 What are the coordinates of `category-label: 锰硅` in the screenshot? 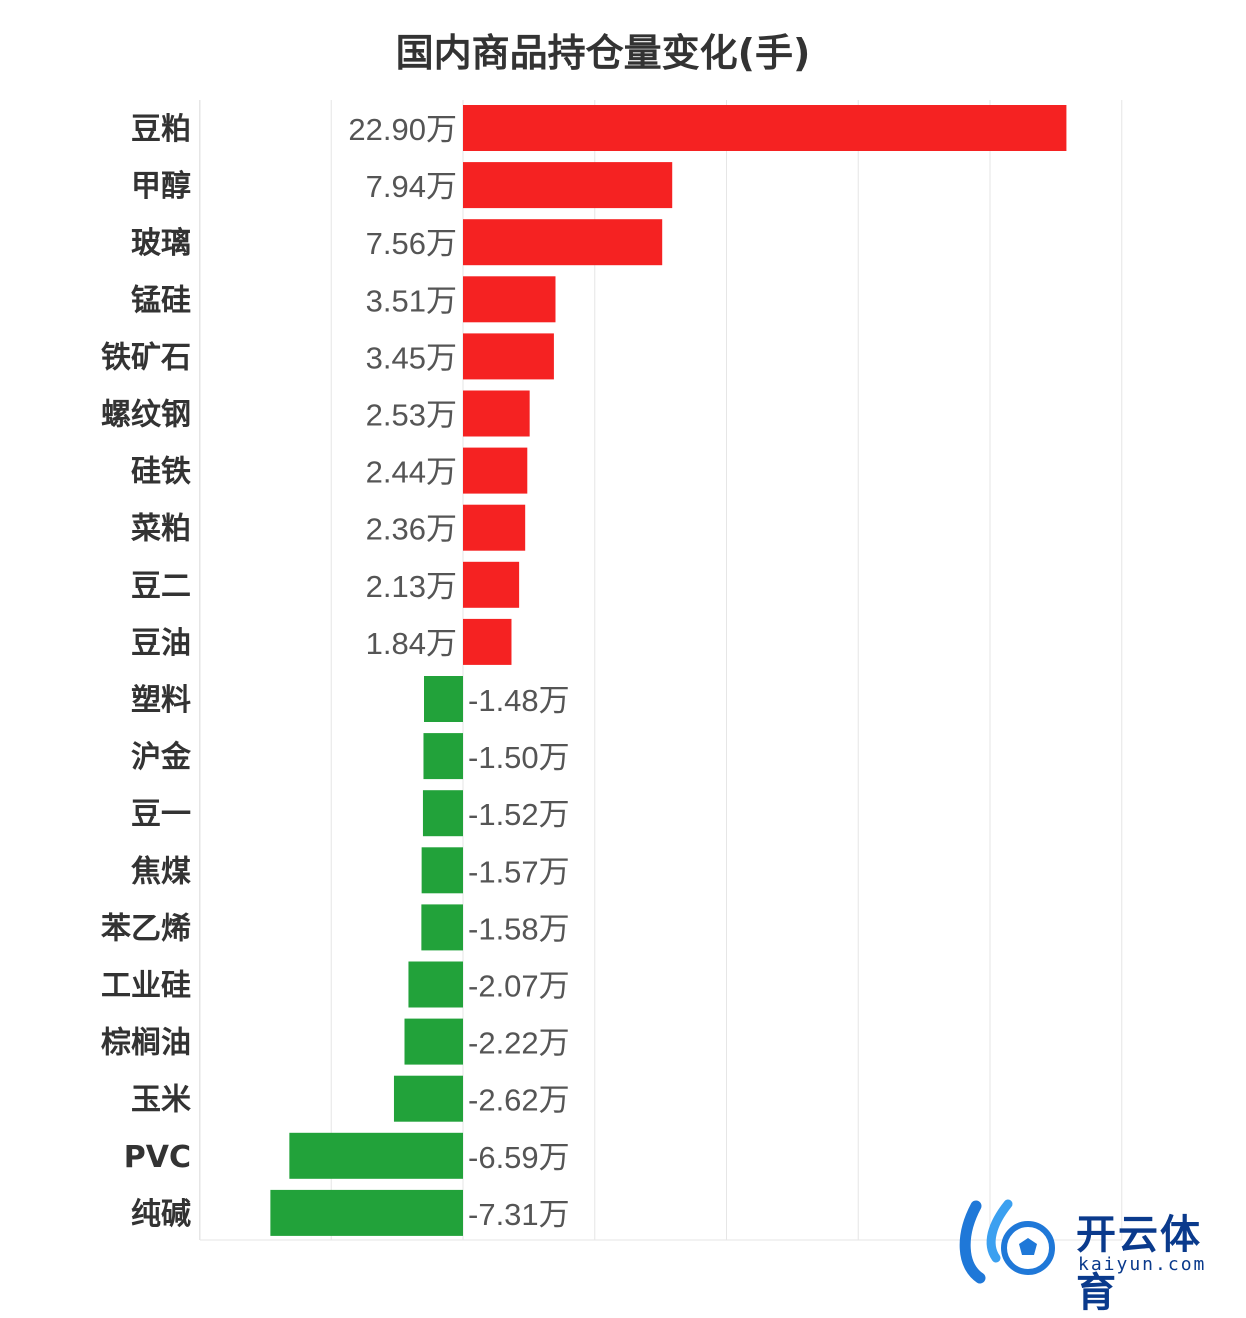 It's located at (161, 300).